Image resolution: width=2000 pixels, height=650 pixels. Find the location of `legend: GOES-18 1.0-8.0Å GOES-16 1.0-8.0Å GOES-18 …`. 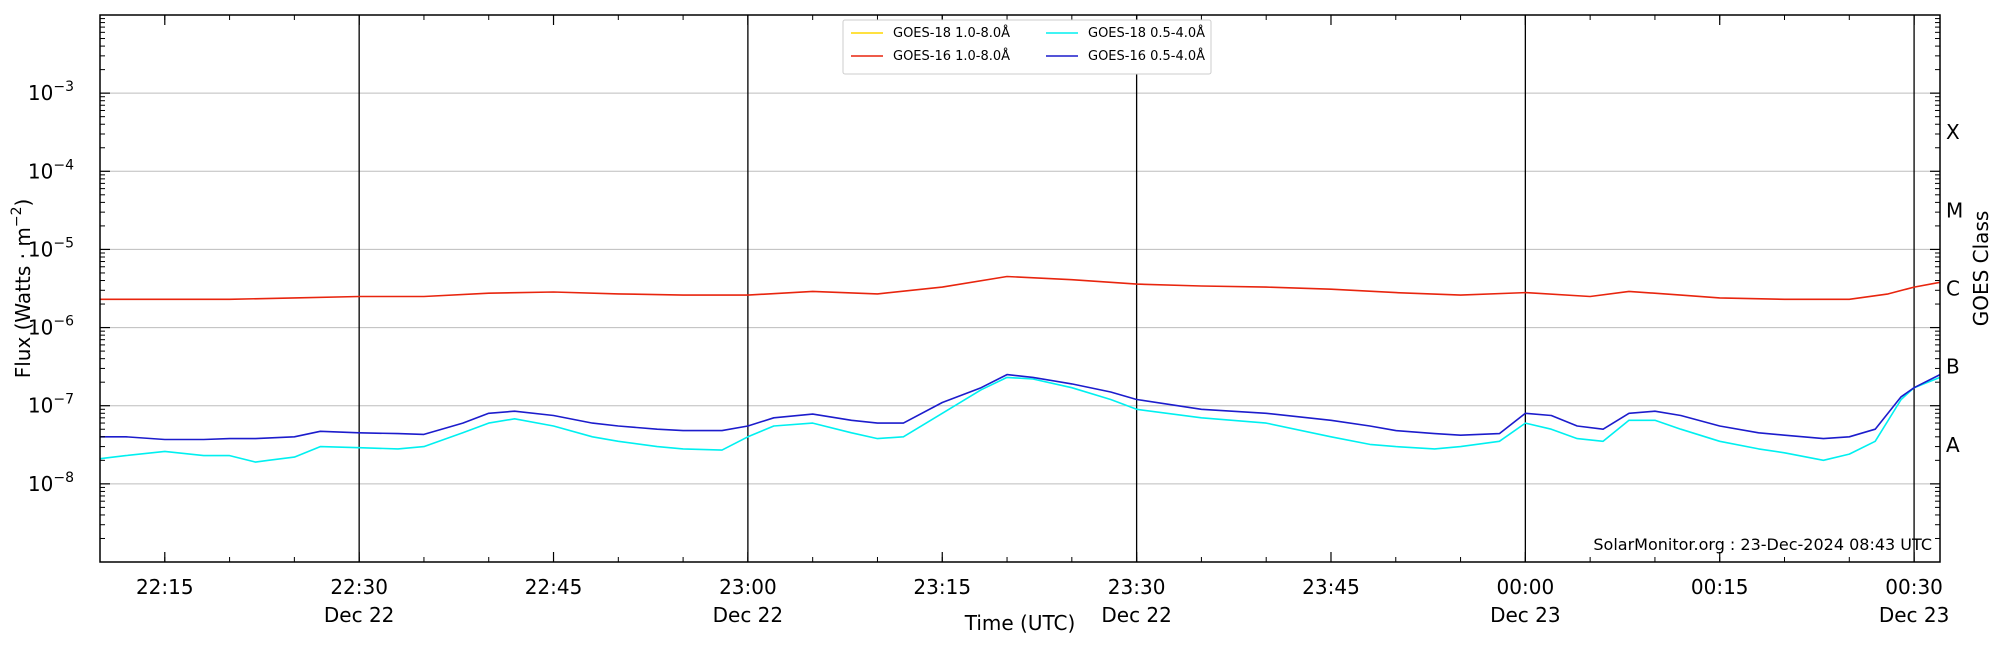

legend: GOES-18 1.0-8.0Å GOES-16 1.0-8.0Å GOES-18 … is located at coordinates (1027, 47).